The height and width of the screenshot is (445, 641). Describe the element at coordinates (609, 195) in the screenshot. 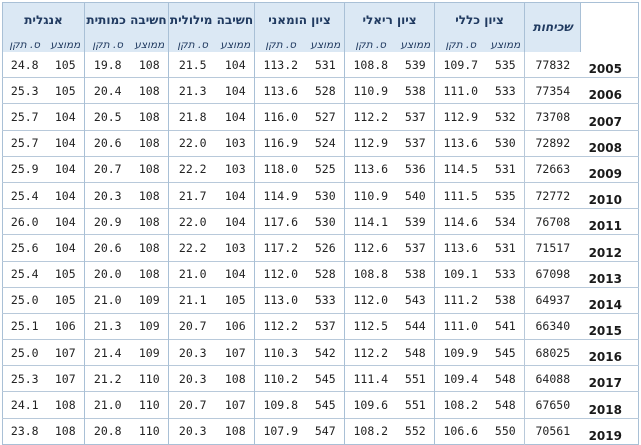

I see `year-cell: 2010` at that location.